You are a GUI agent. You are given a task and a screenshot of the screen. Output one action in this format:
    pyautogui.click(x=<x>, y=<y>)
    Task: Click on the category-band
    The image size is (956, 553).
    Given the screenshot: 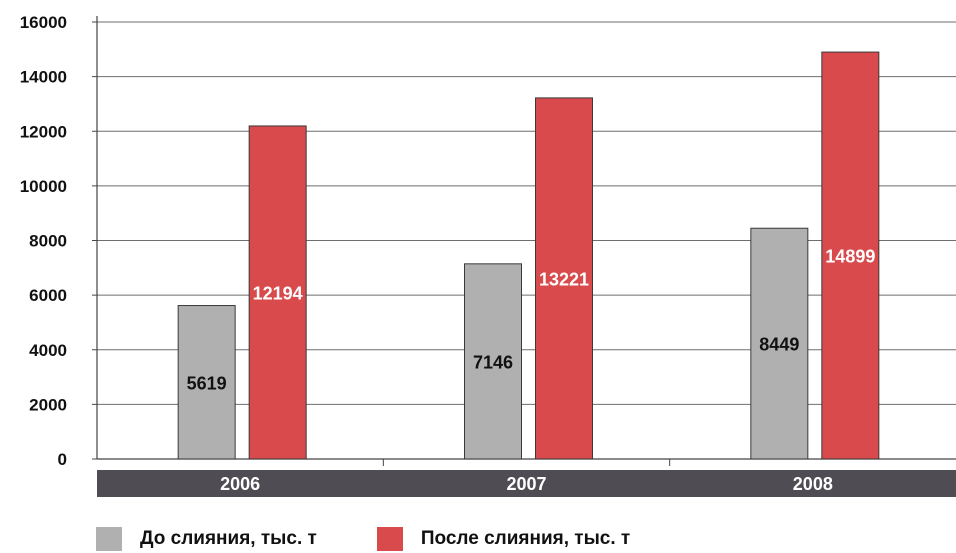 What is the action you would take?
    pyautogui.click(x=526, y=483)
    